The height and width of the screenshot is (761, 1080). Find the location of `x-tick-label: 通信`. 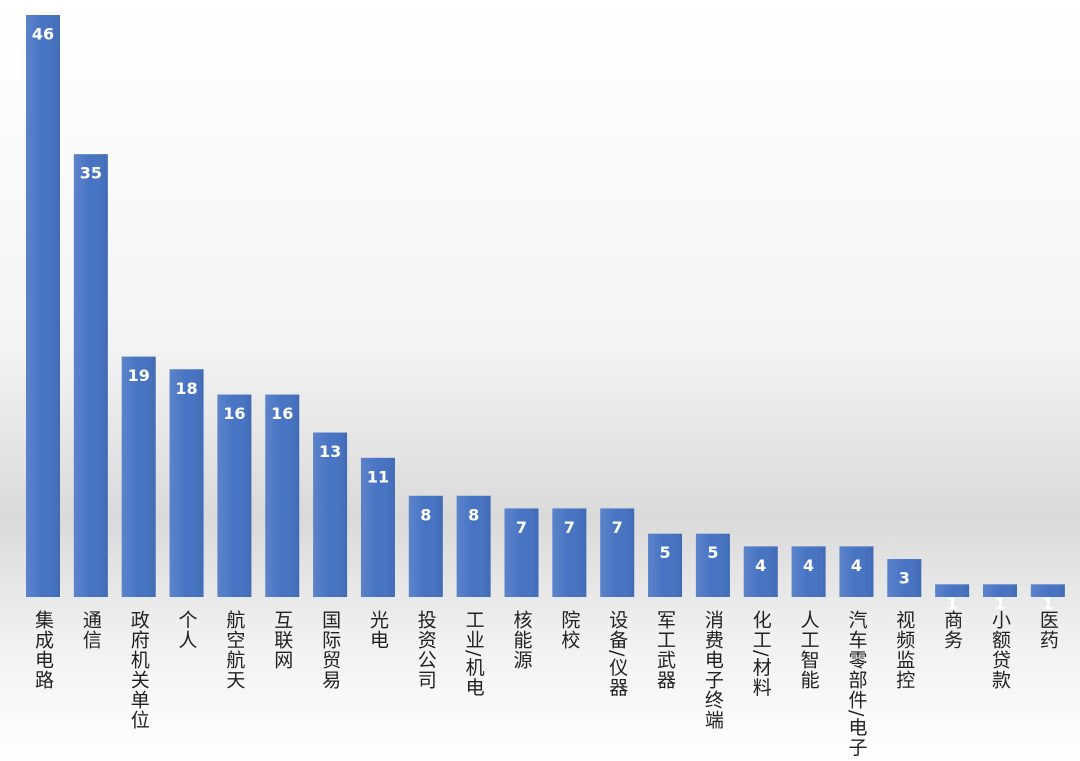

x-tick-label: 通信 is located at coordinates (90, 630).